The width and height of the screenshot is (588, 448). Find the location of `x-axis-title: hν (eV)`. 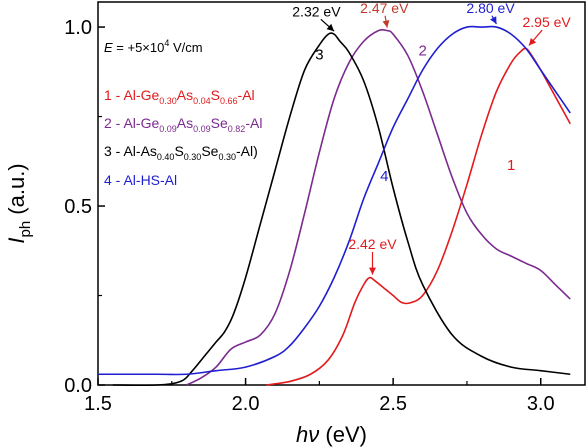

x-axis-title: hν (eV) is located at coordinates (331, 434).